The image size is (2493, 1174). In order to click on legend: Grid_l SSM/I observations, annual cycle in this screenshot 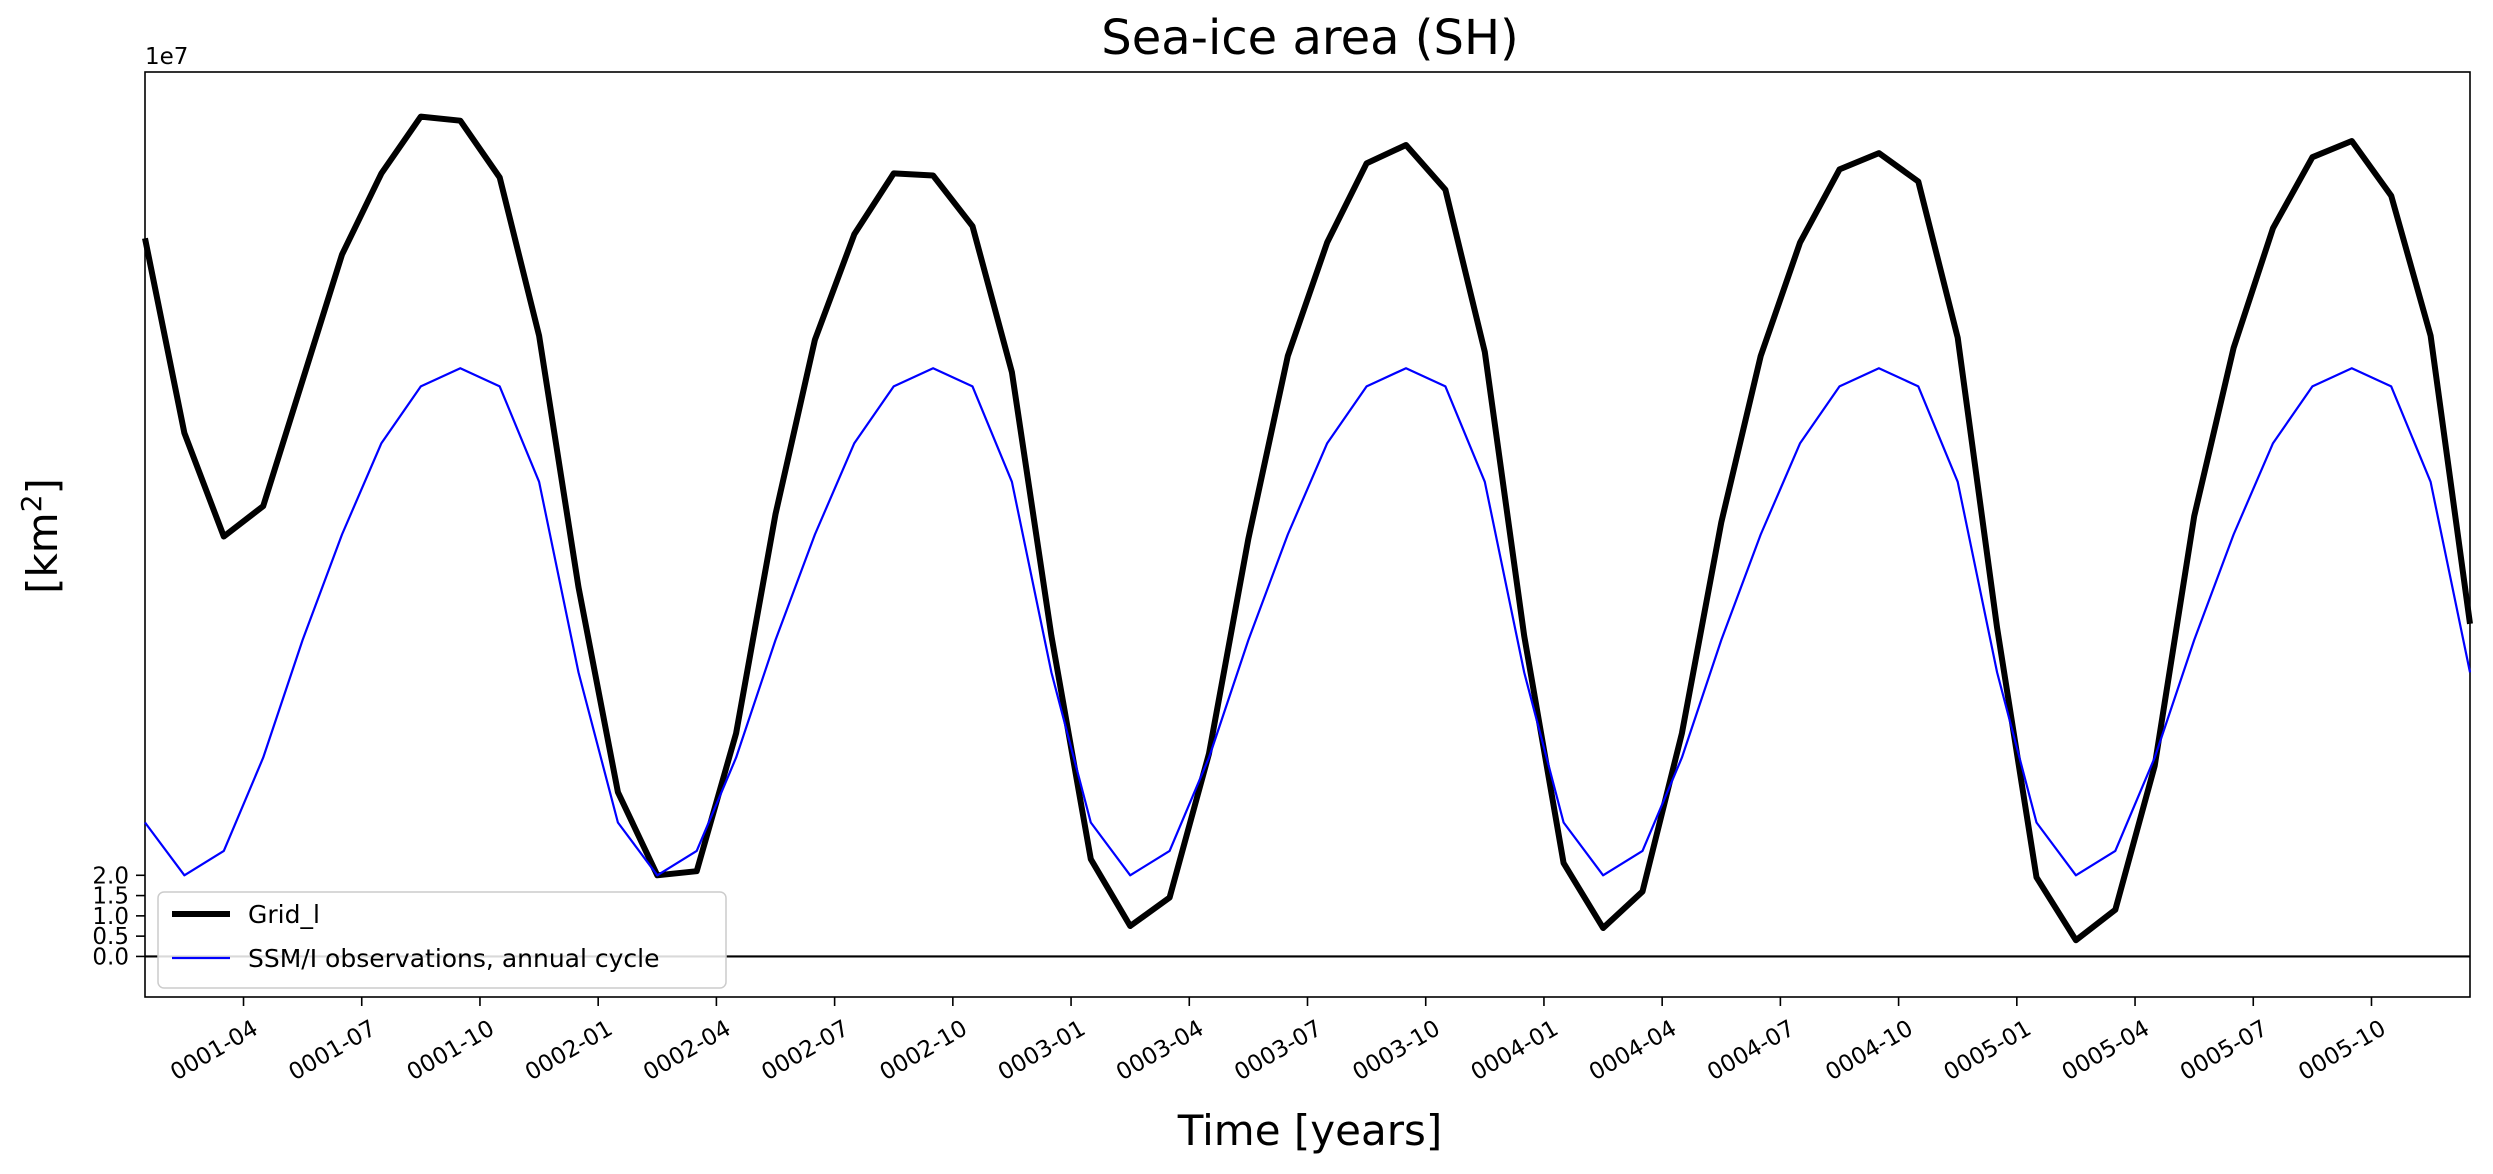, I will do `click(442, 940)`.